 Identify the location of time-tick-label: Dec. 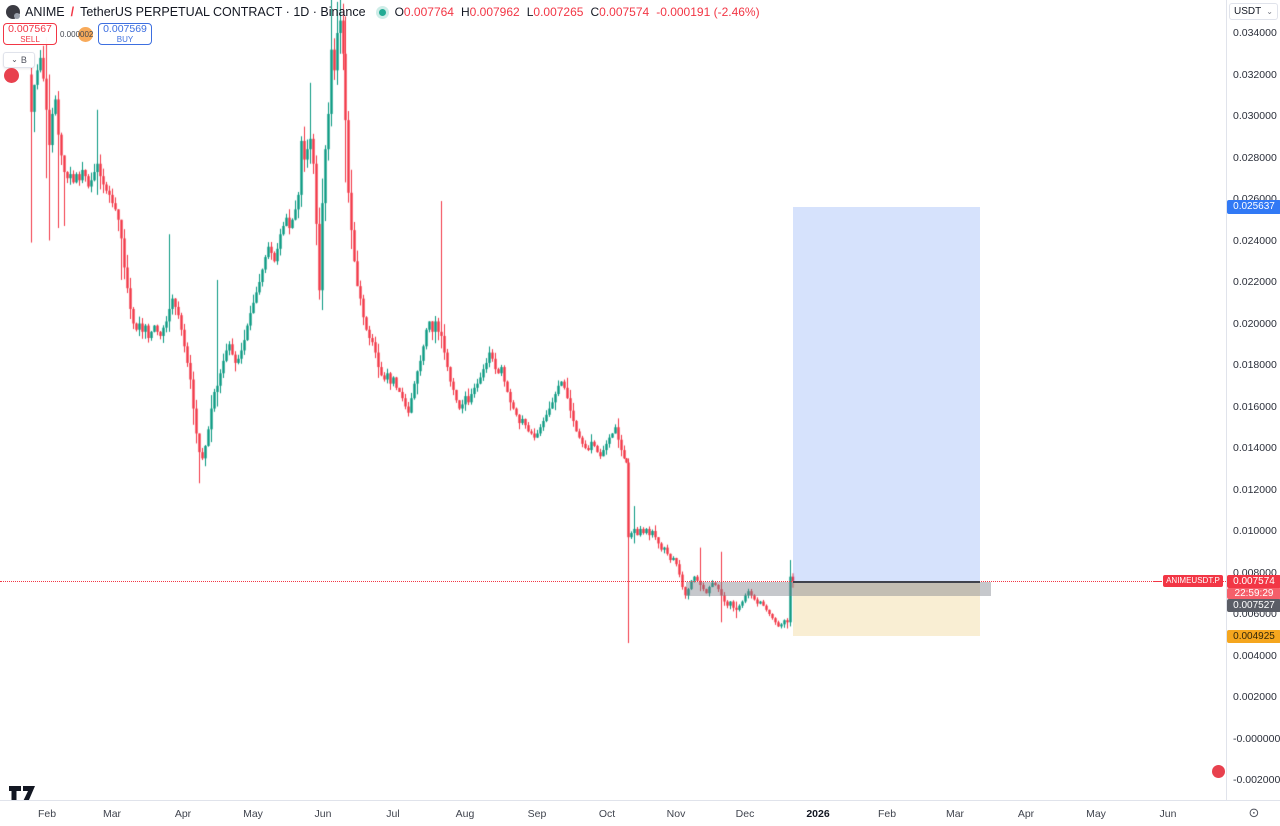
(745, 814).